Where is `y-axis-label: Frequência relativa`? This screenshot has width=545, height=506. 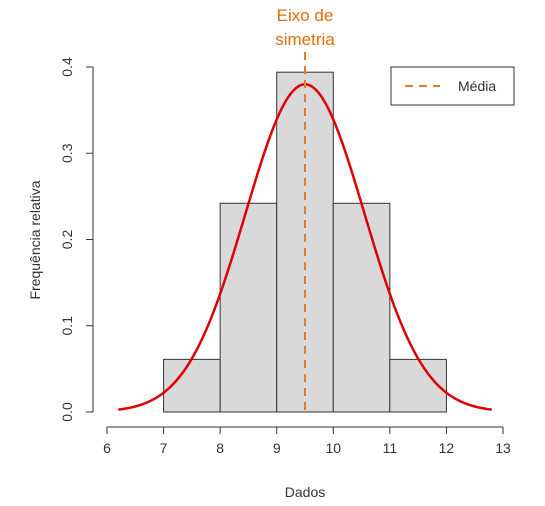 y-axis-label: Frequência relativa is located at coordinates (35, 239).